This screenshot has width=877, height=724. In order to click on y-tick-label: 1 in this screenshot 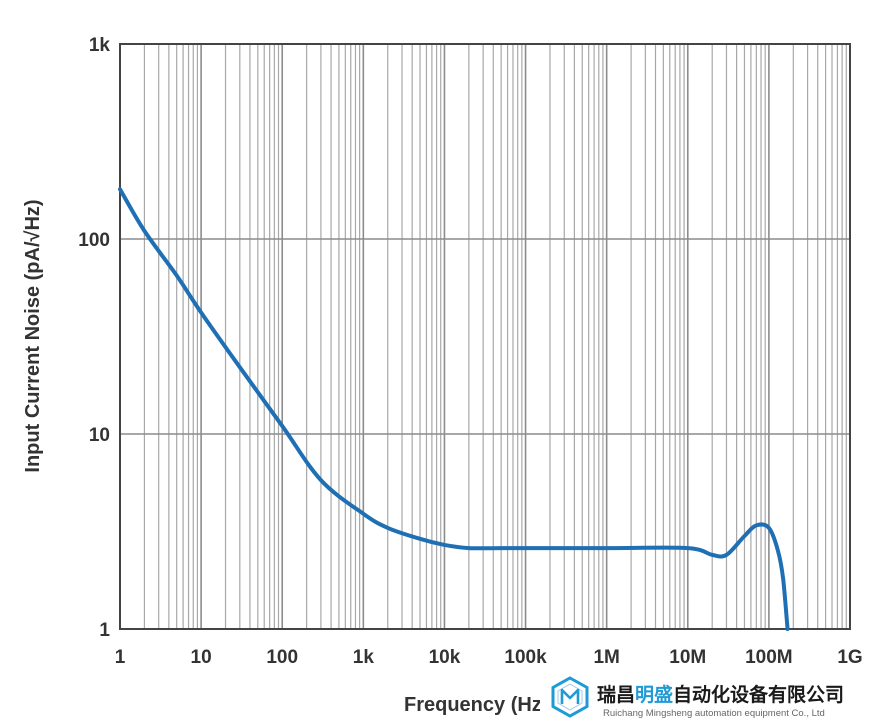, I will do `click(104, 630)`.